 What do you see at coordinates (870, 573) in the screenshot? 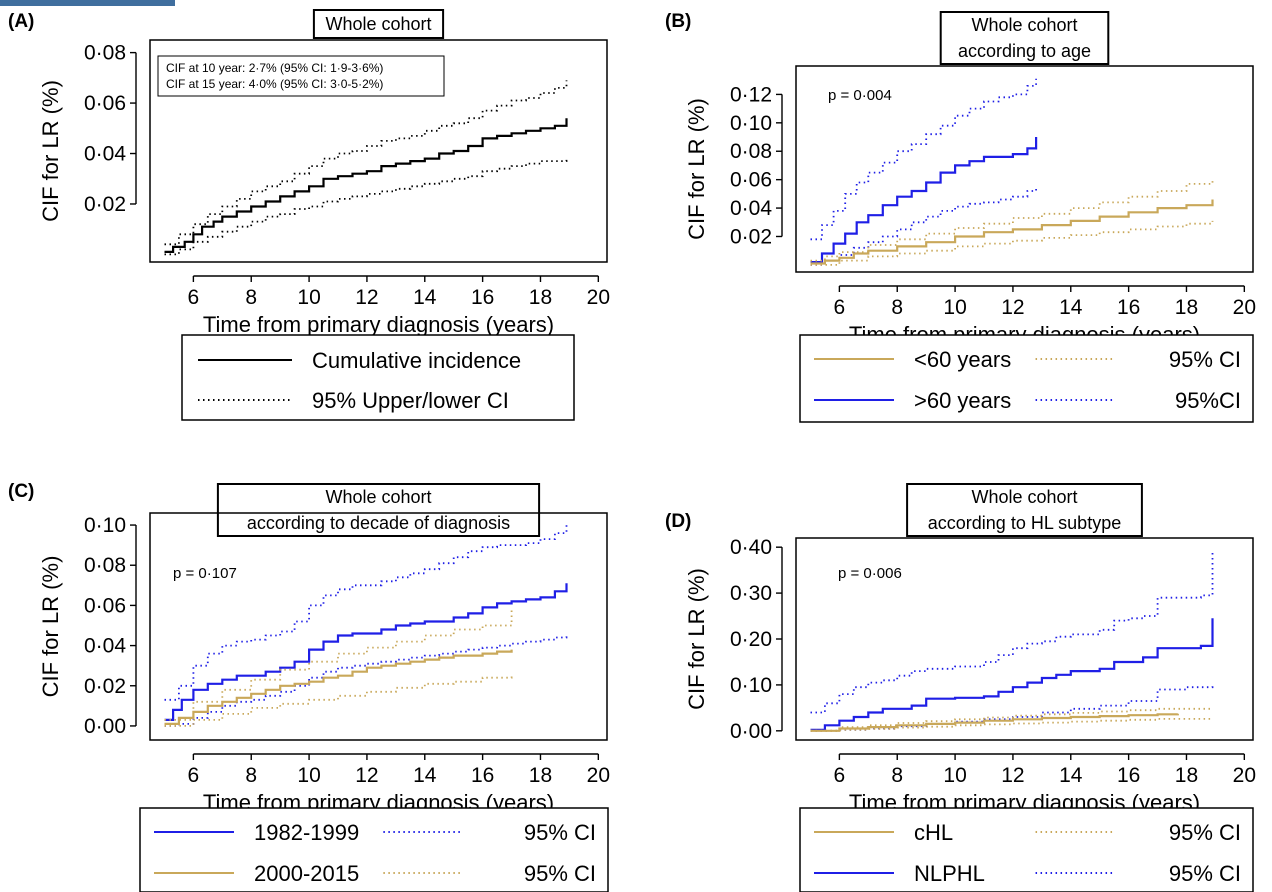
I see `p-value-annotation: p = 0·006` at bounding box center [870, 573].